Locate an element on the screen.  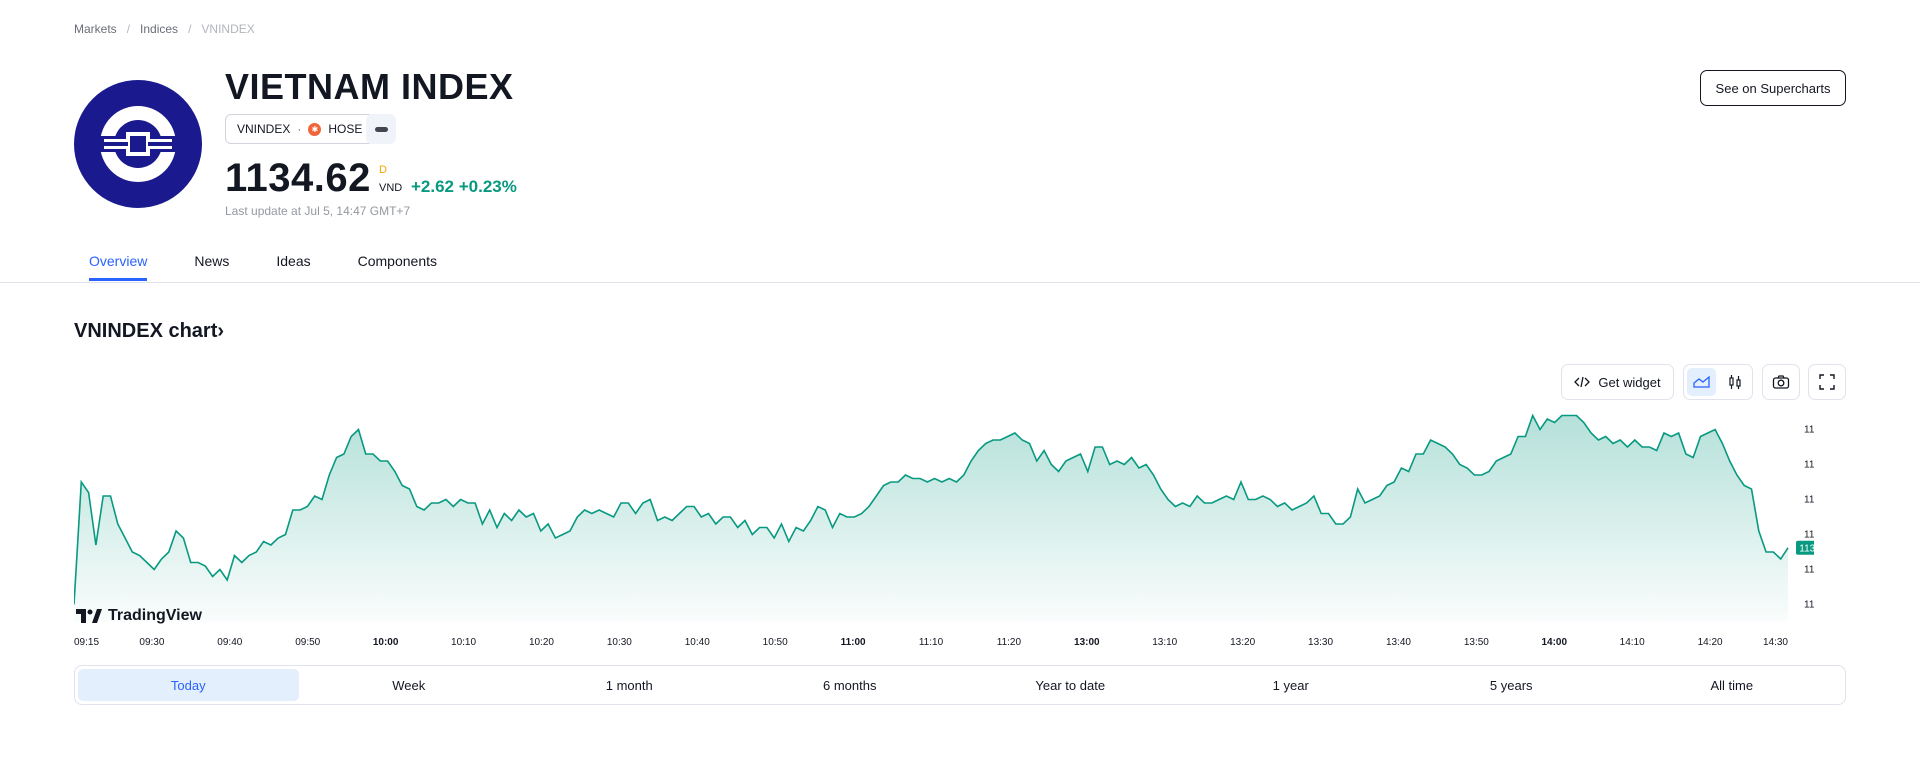
x-tick-label: 13:00 is located at coordinates (1087, 642).